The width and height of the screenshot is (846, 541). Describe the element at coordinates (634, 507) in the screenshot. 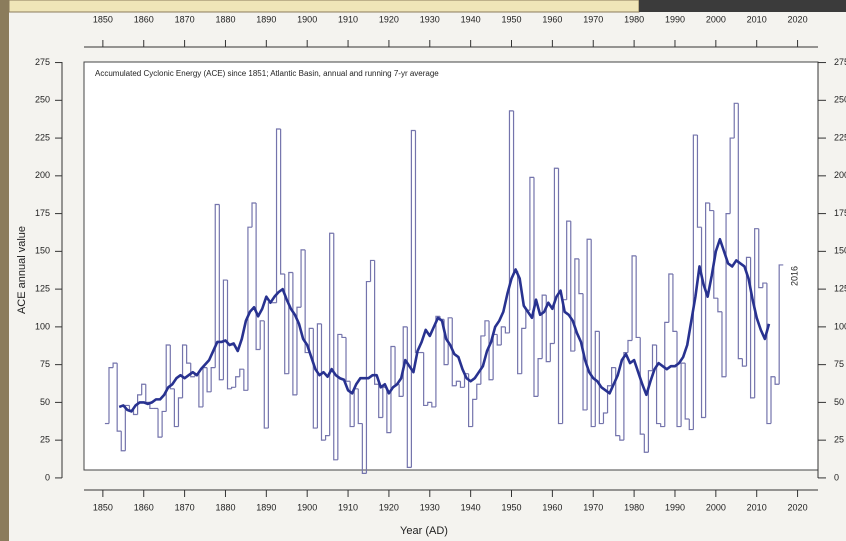

I see `x-tick-label: 1980` at that location.